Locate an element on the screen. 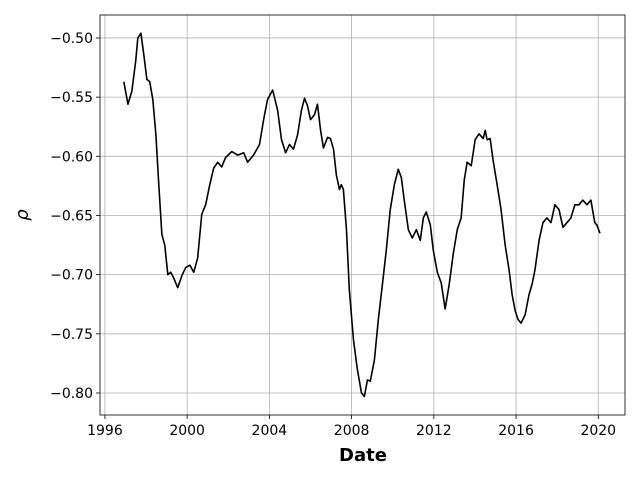 This screenshot has height=480, width=640. x-tick-label: 2016 is located at coordinates (516, 431).